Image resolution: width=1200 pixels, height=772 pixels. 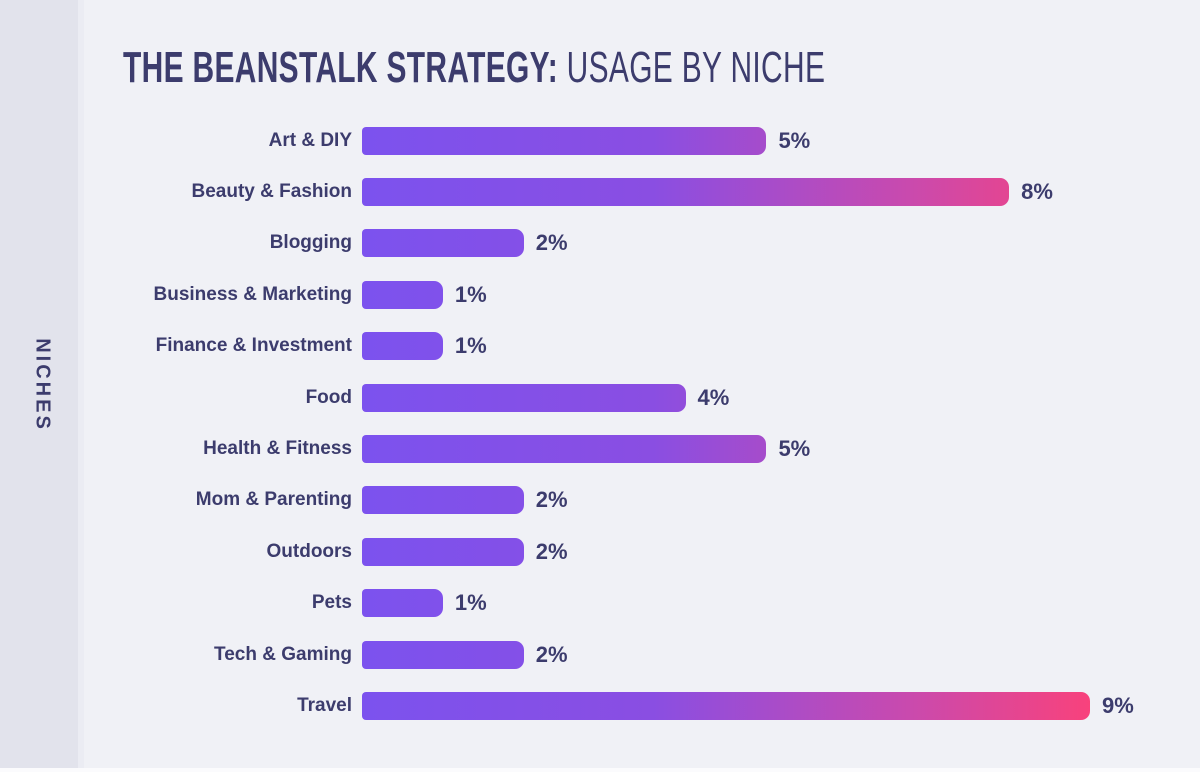 I want to click on sidebar-vertical-label: NICHES, so click(x=42, y=385).